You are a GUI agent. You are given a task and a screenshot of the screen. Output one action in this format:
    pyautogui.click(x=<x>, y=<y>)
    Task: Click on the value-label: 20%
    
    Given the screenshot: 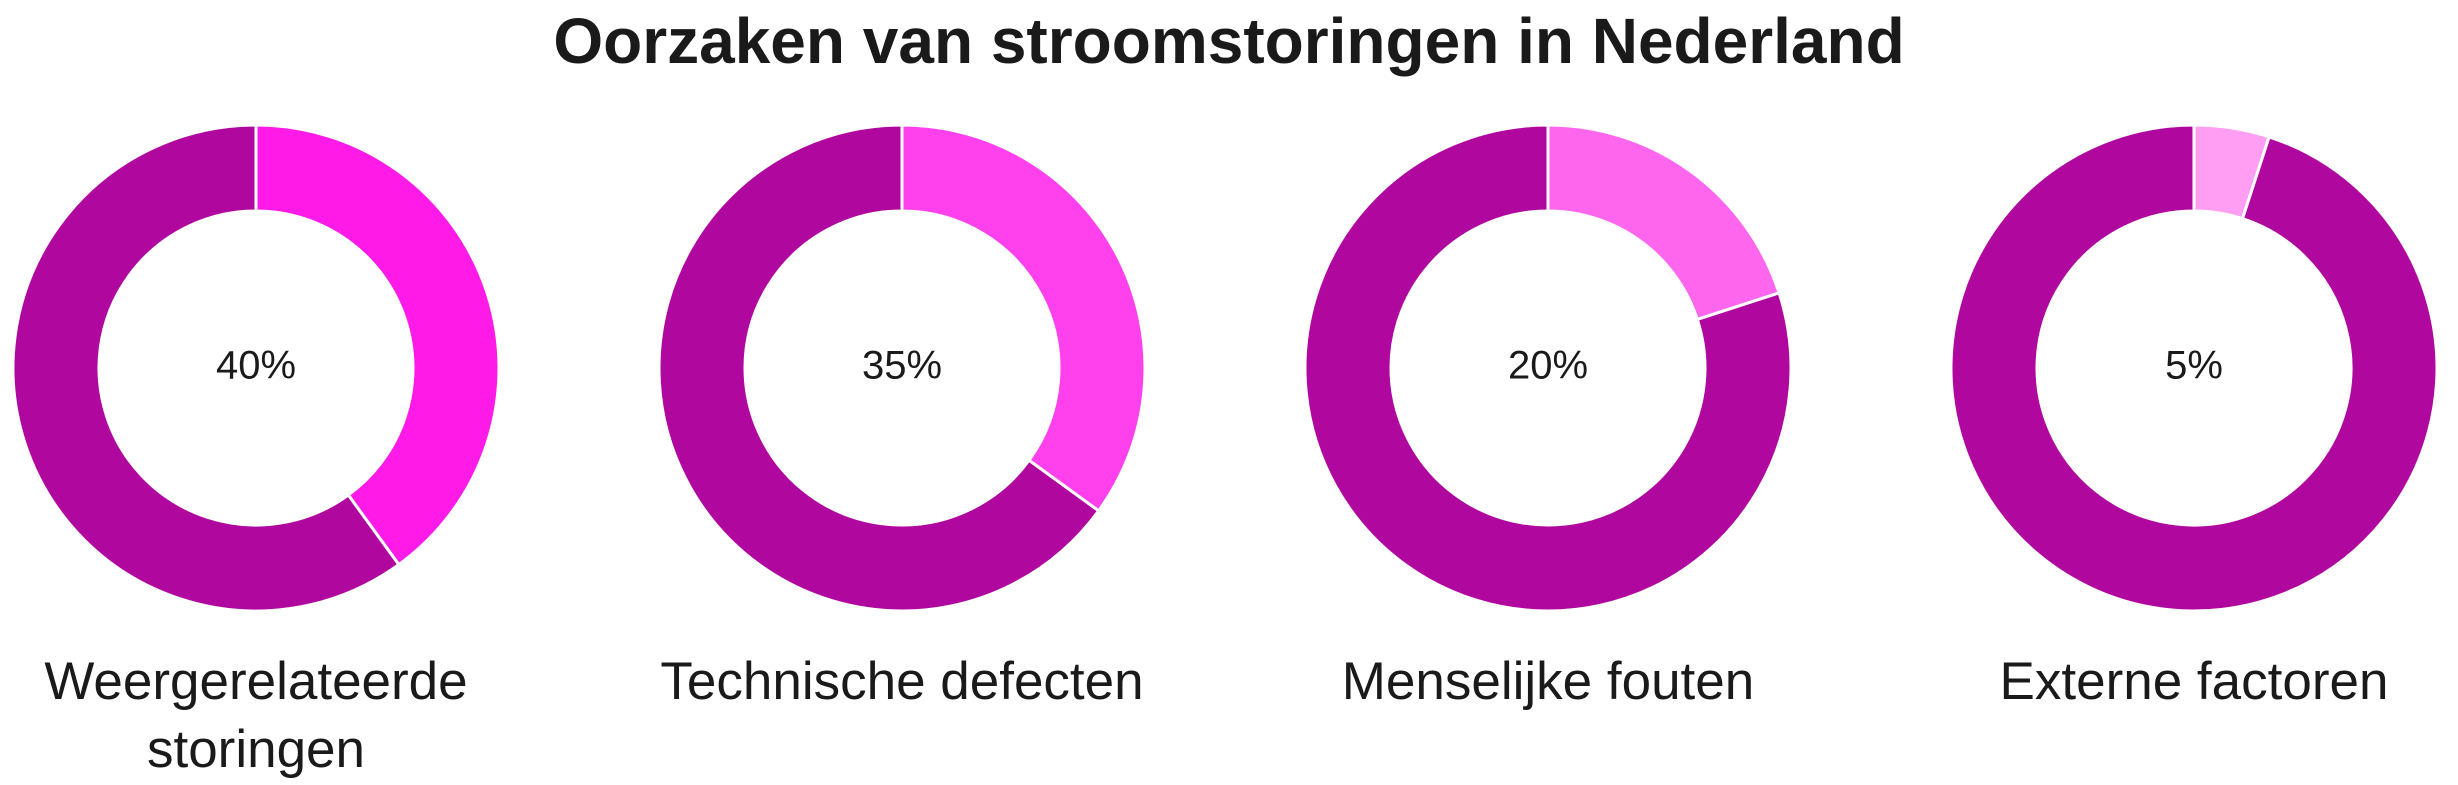 What is the action you would take?
    pyautogui.click(x=1548, y=366)
    